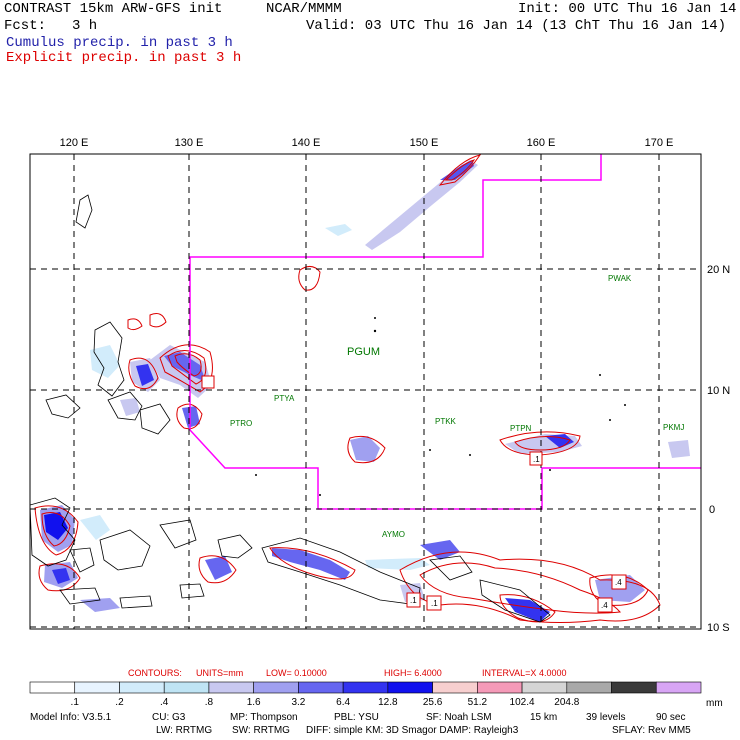 The height and width of the screenshot is (740, 740). Describe the element at coordinates (478, 702) in the screenshot. I see `colorbar-label: 51.2` at that location.